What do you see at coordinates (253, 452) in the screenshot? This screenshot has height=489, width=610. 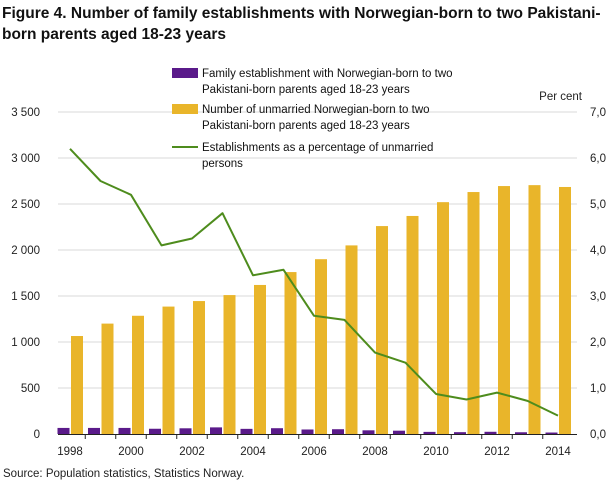 I see `x-tick-label: 2004` at bounding box center [253, 452].